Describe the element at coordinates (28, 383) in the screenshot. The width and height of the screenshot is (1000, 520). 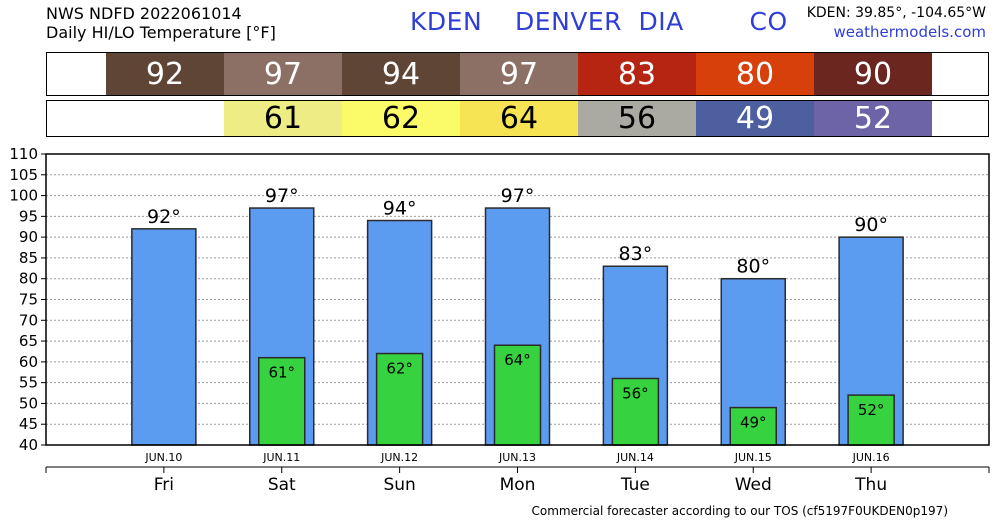
I see `y-tick-label: 55` at that location.